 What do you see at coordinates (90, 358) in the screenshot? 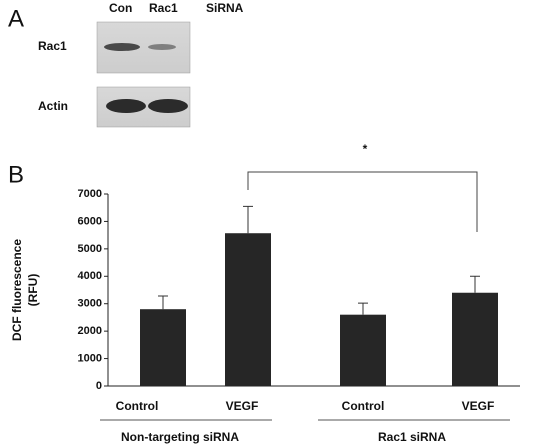
I see `y-tick-label: 1000` at bounding box center [90, 358].